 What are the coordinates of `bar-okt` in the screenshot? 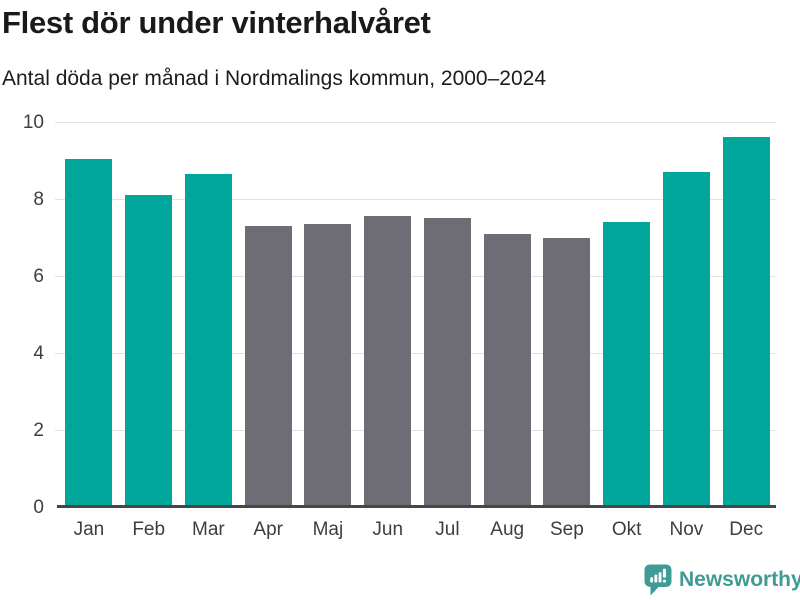 It's located at (627, 364).